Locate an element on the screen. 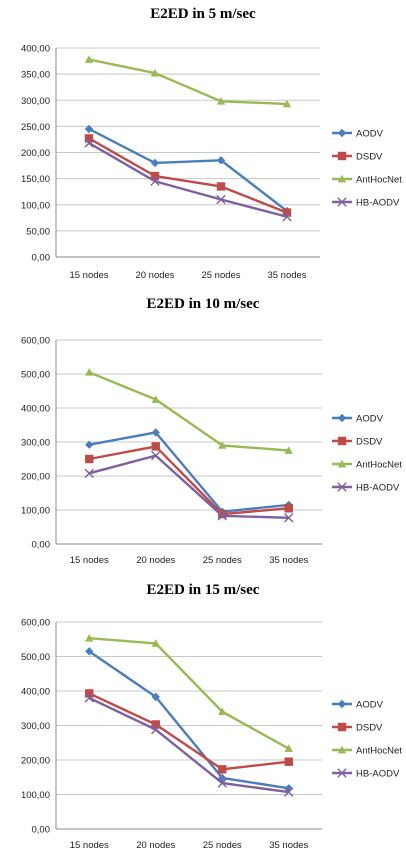 The height and width of the screenshot is (853, 406). legend-label: AntHocNet is located at coordinates (379, 180).